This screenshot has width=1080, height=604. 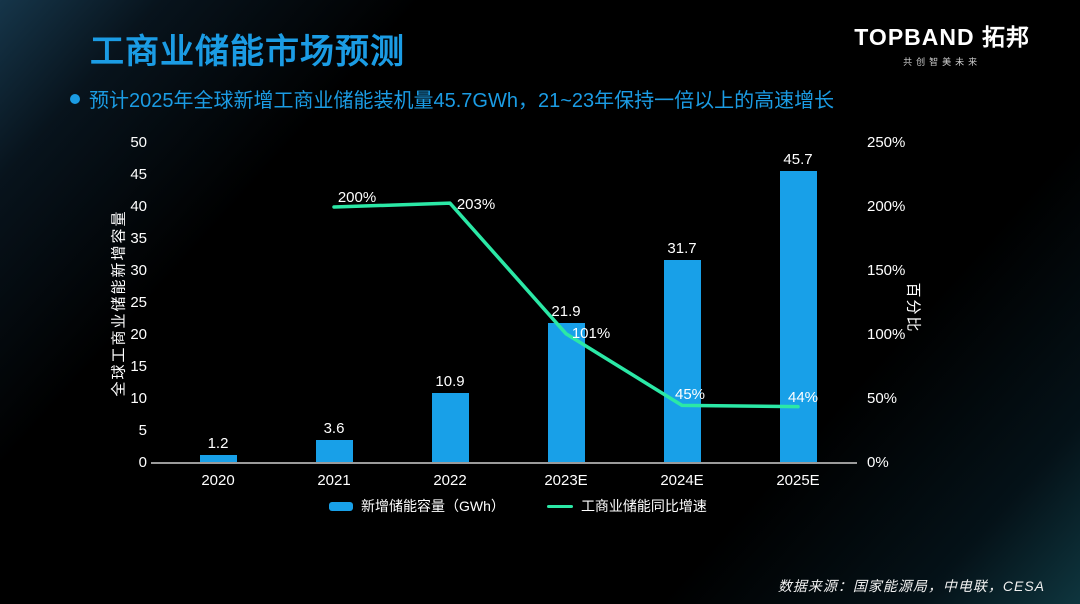 What do you see at coordinates (682, 480) in the screenshot?
I see `x-tick-label: 2024E` at bounding box center [682, 480].